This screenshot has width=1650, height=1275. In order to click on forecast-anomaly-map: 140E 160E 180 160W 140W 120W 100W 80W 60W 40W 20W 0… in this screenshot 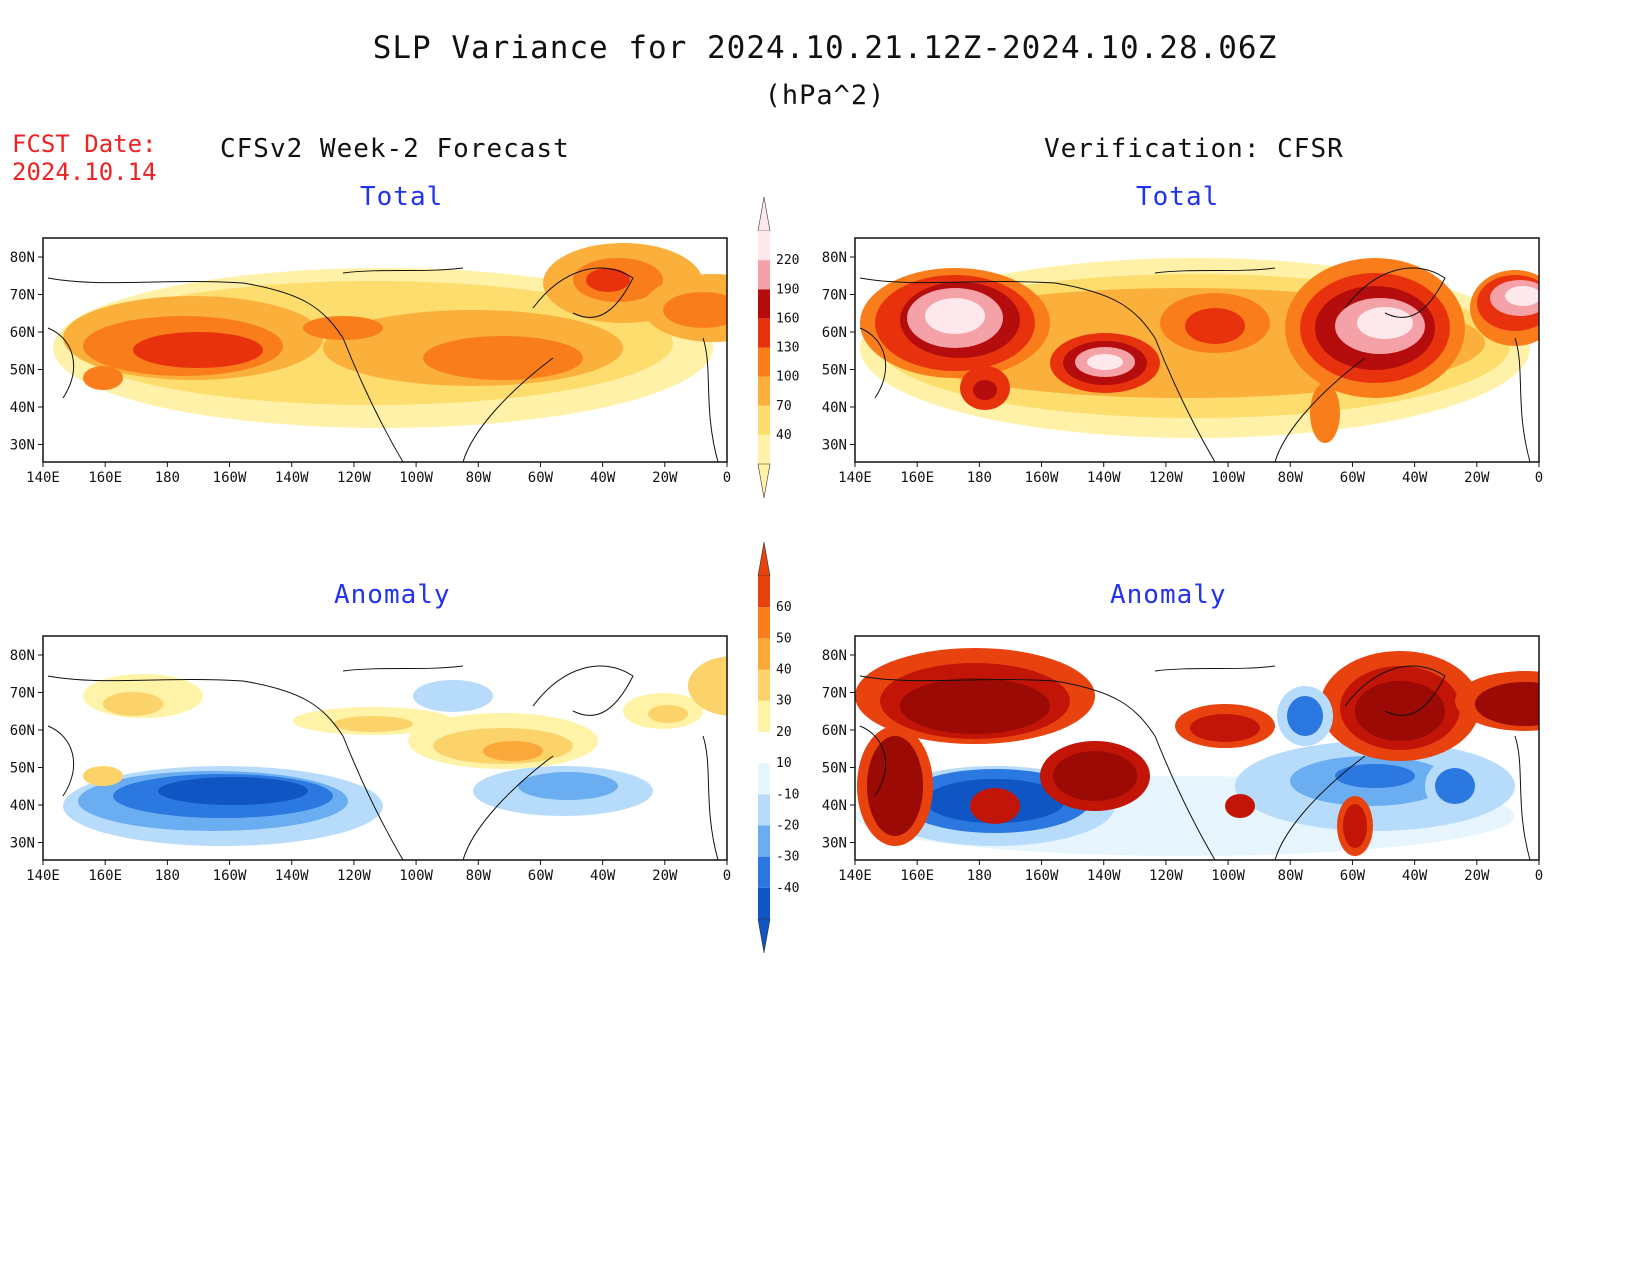, I will do `click(370, 759)`.